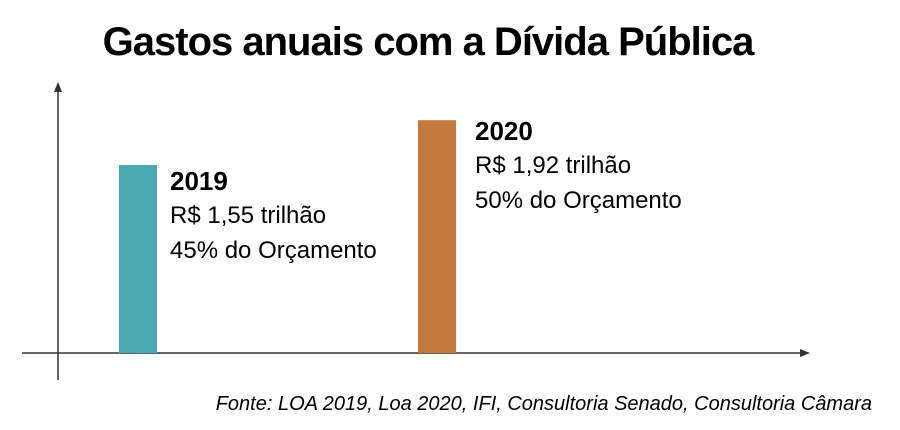 The height and width of the screenshot is (430, 900). I want to click on year-label: 2020, so click(504, 131).